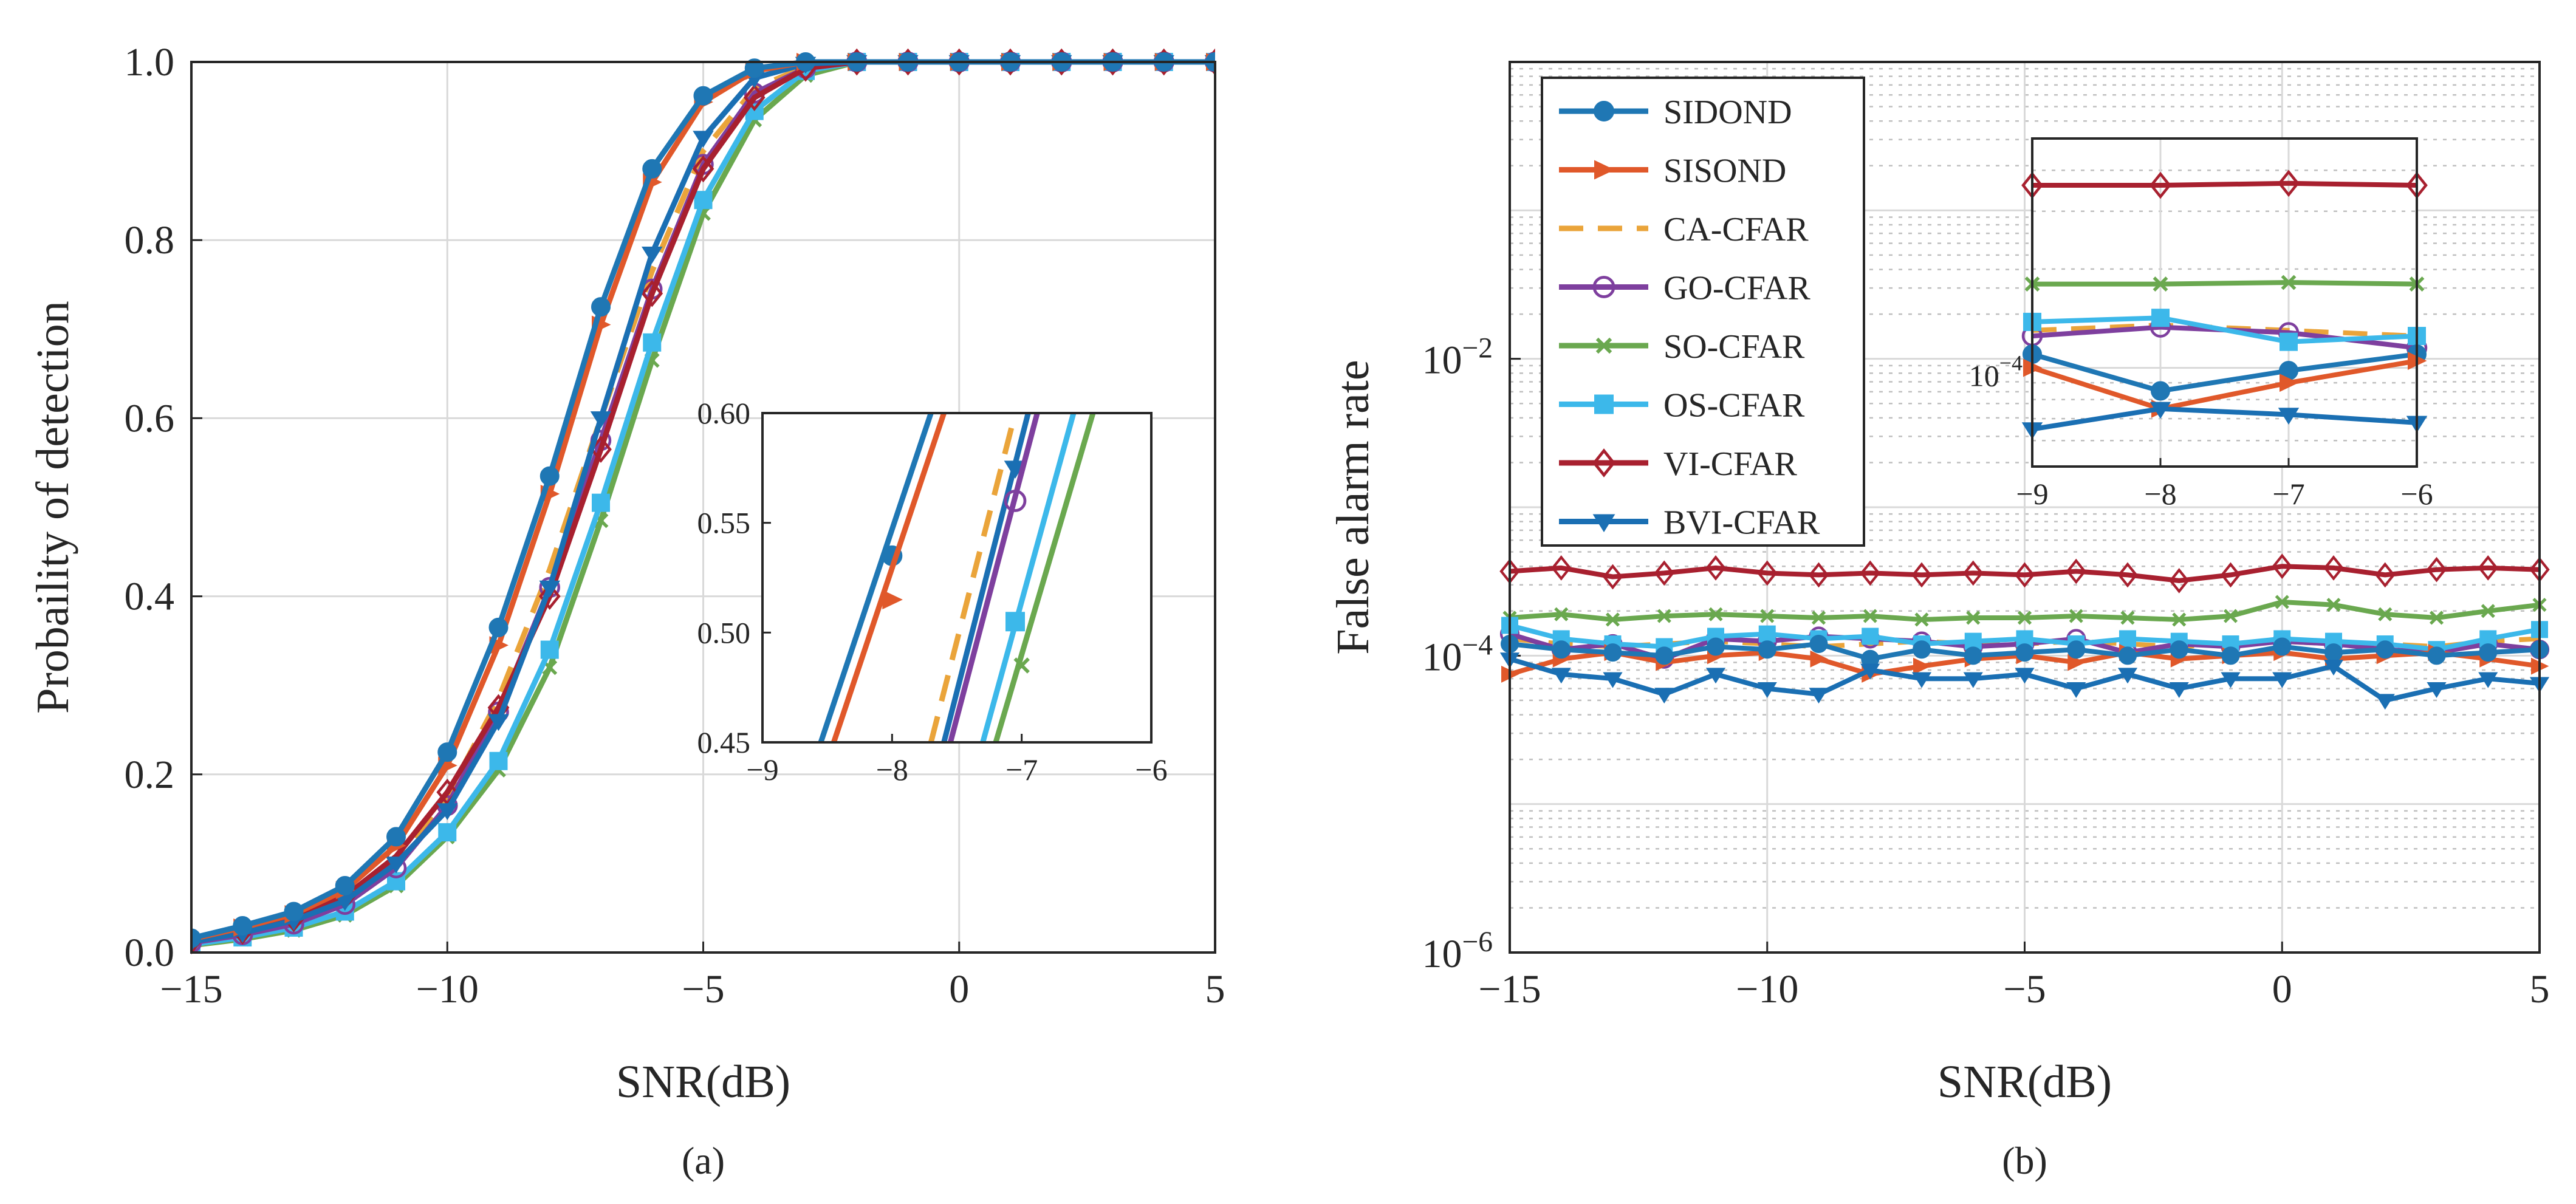 The width and height of the screenshot is (2576, 1204). What do you see at coordinates (994, 577) in the screenshot?
I see `inset-line-go-cfar` at bounding box center [994, 577].